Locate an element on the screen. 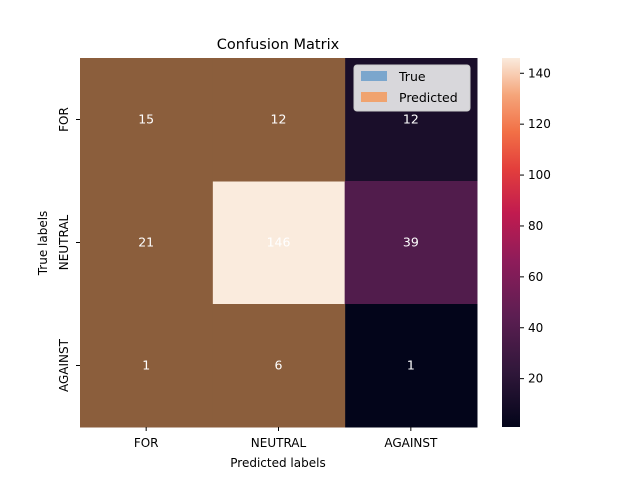  colorbar-ticks: 20 40 60 80 100 120 140 is located at coordinates (535, 226).